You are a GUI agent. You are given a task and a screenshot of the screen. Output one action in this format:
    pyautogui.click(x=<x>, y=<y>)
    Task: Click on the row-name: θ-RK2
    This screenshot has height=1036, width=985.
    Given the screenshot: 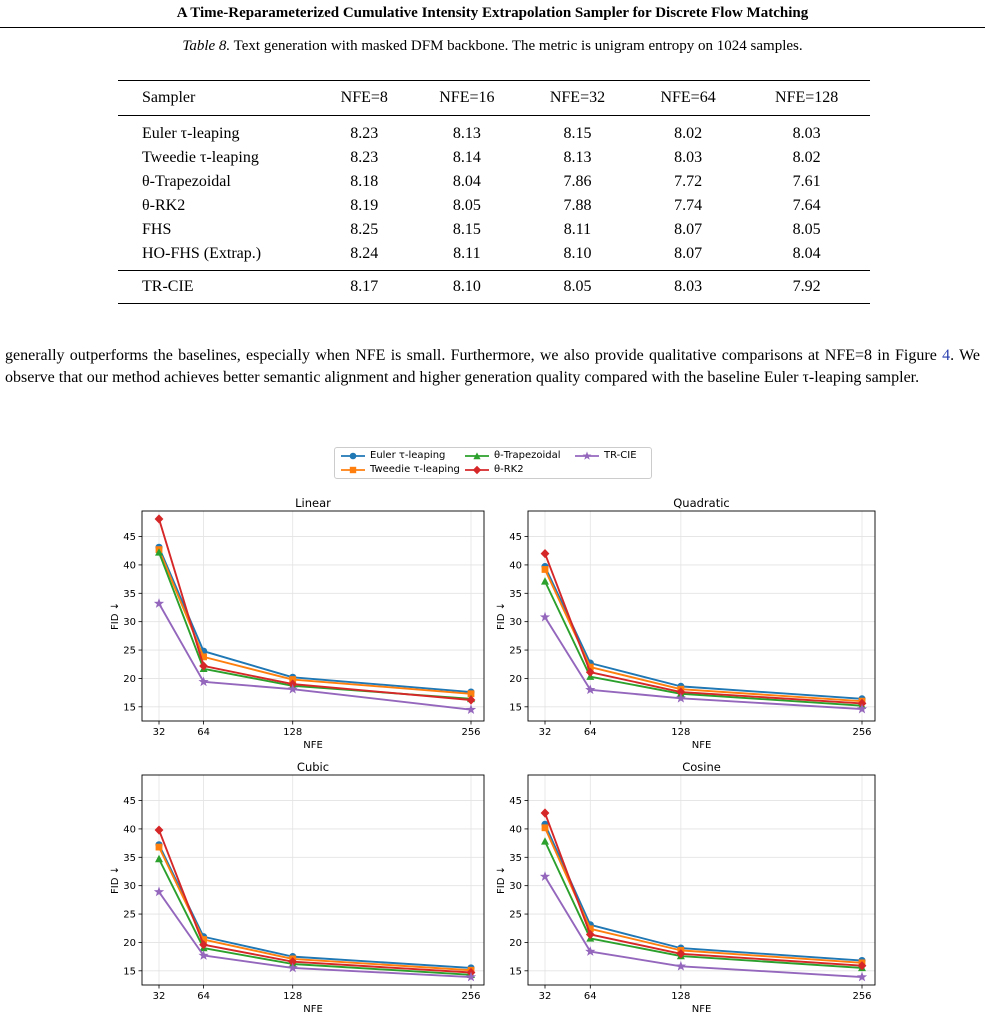 What is the action you would take?
    pyautogui.click(x=164, y=205)
    